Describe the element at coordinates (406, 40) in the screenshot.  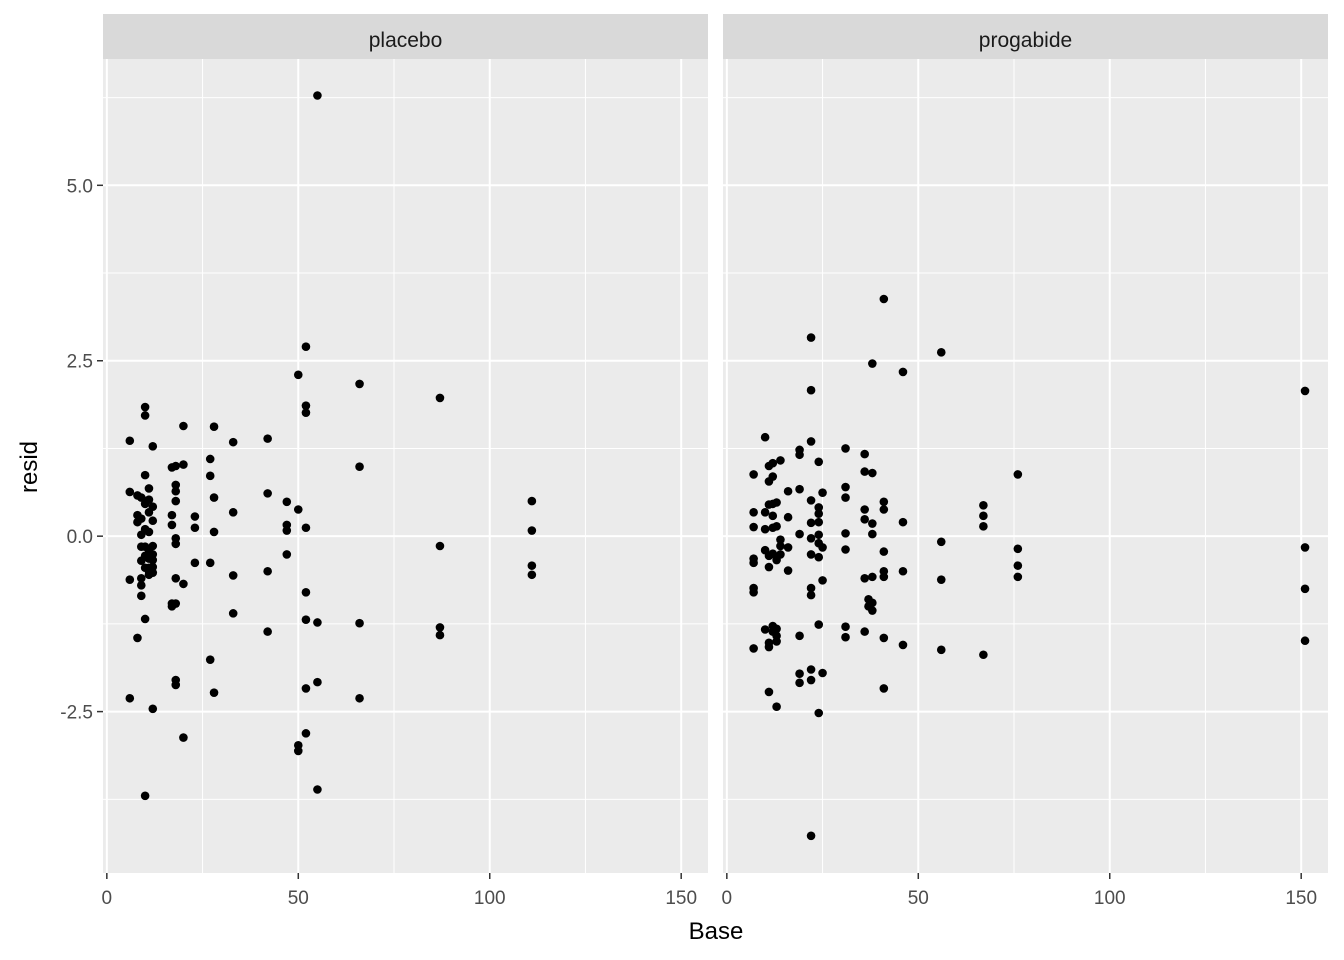
I see `facet-strip-label: placebo` at that location.